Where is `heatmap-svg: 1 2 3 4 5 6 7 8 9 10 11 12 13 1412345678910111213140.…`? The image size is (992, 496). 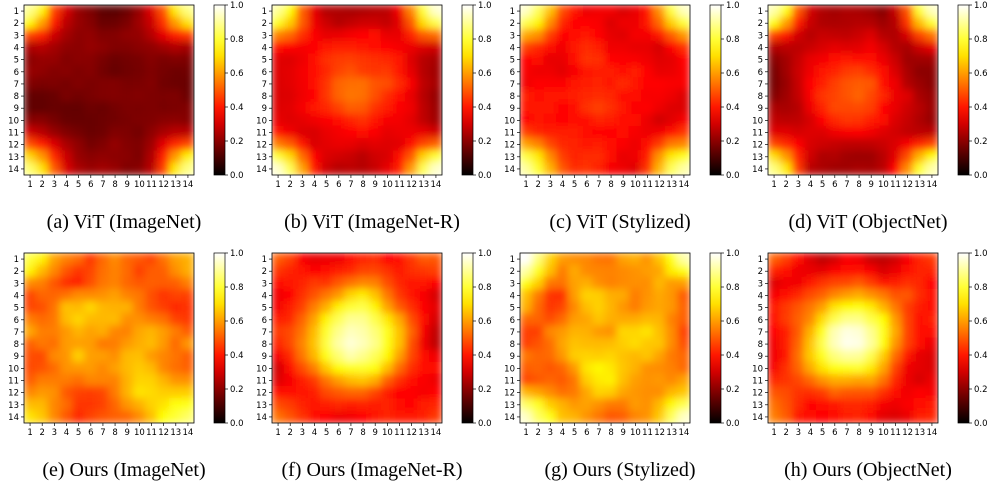
heatmap-svg: 1 2 3 4 5 6 7 8 9 10 11 12 13 1412345678910111213140.… is located at coordinates (621, 95).